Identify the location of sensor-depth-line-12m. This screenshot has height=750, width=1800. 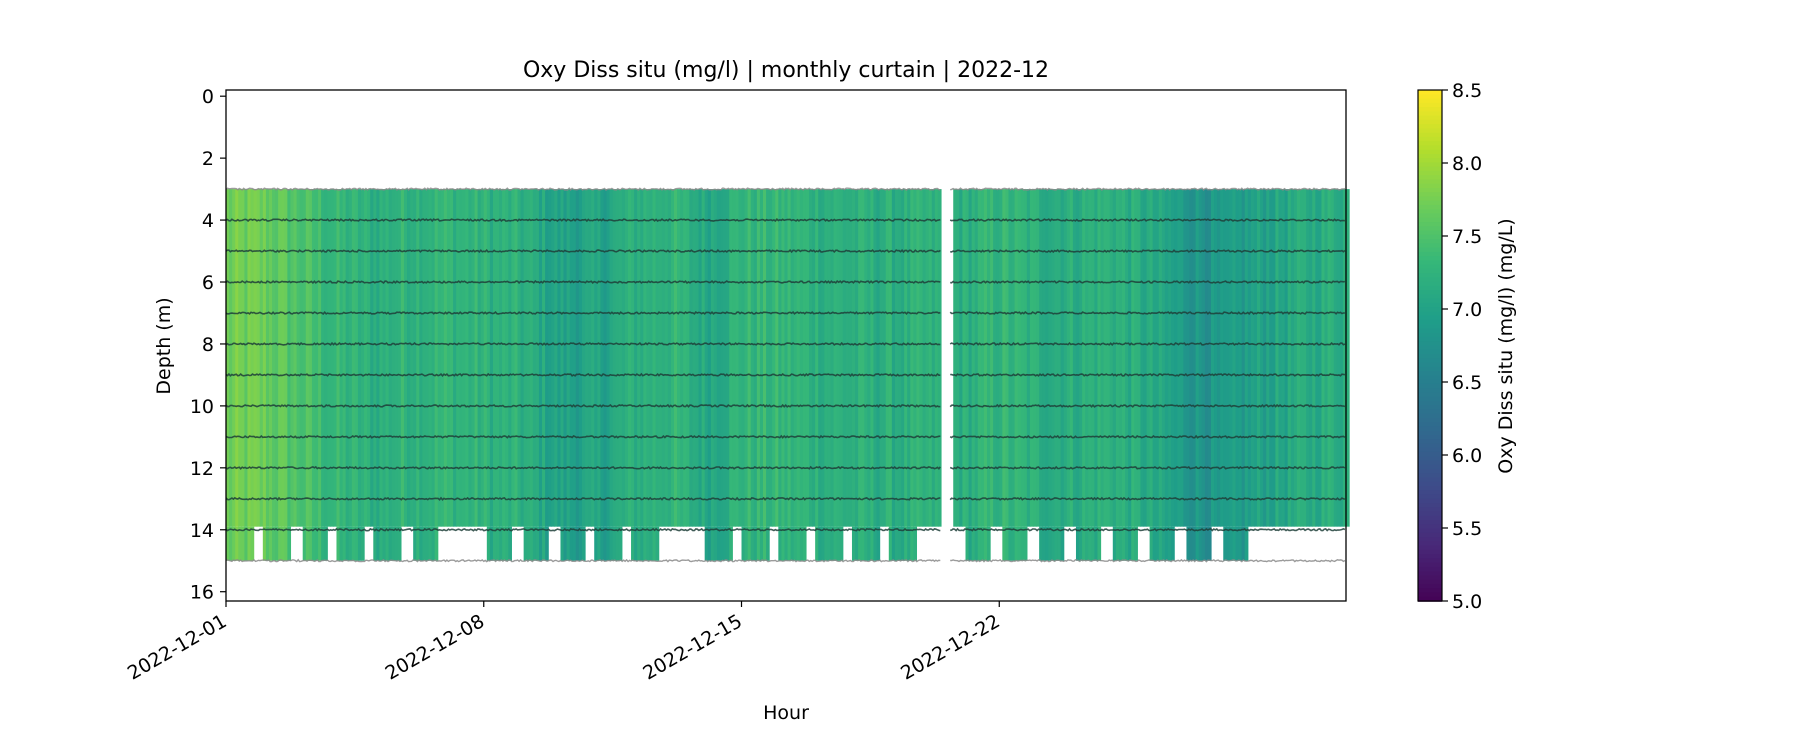
(1147, 467).